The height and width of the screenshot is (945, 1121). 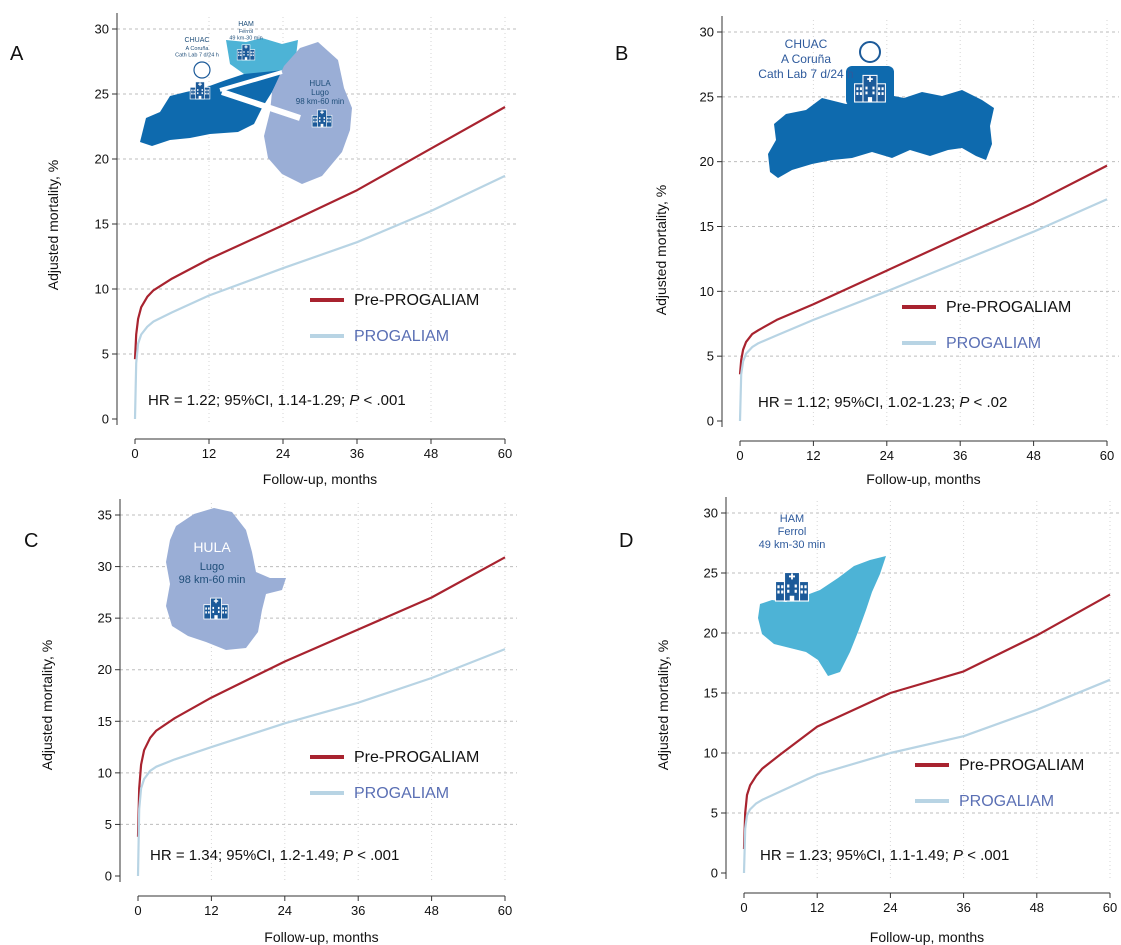 I want to click on panel-letter: D, so click(x=626, y=541).